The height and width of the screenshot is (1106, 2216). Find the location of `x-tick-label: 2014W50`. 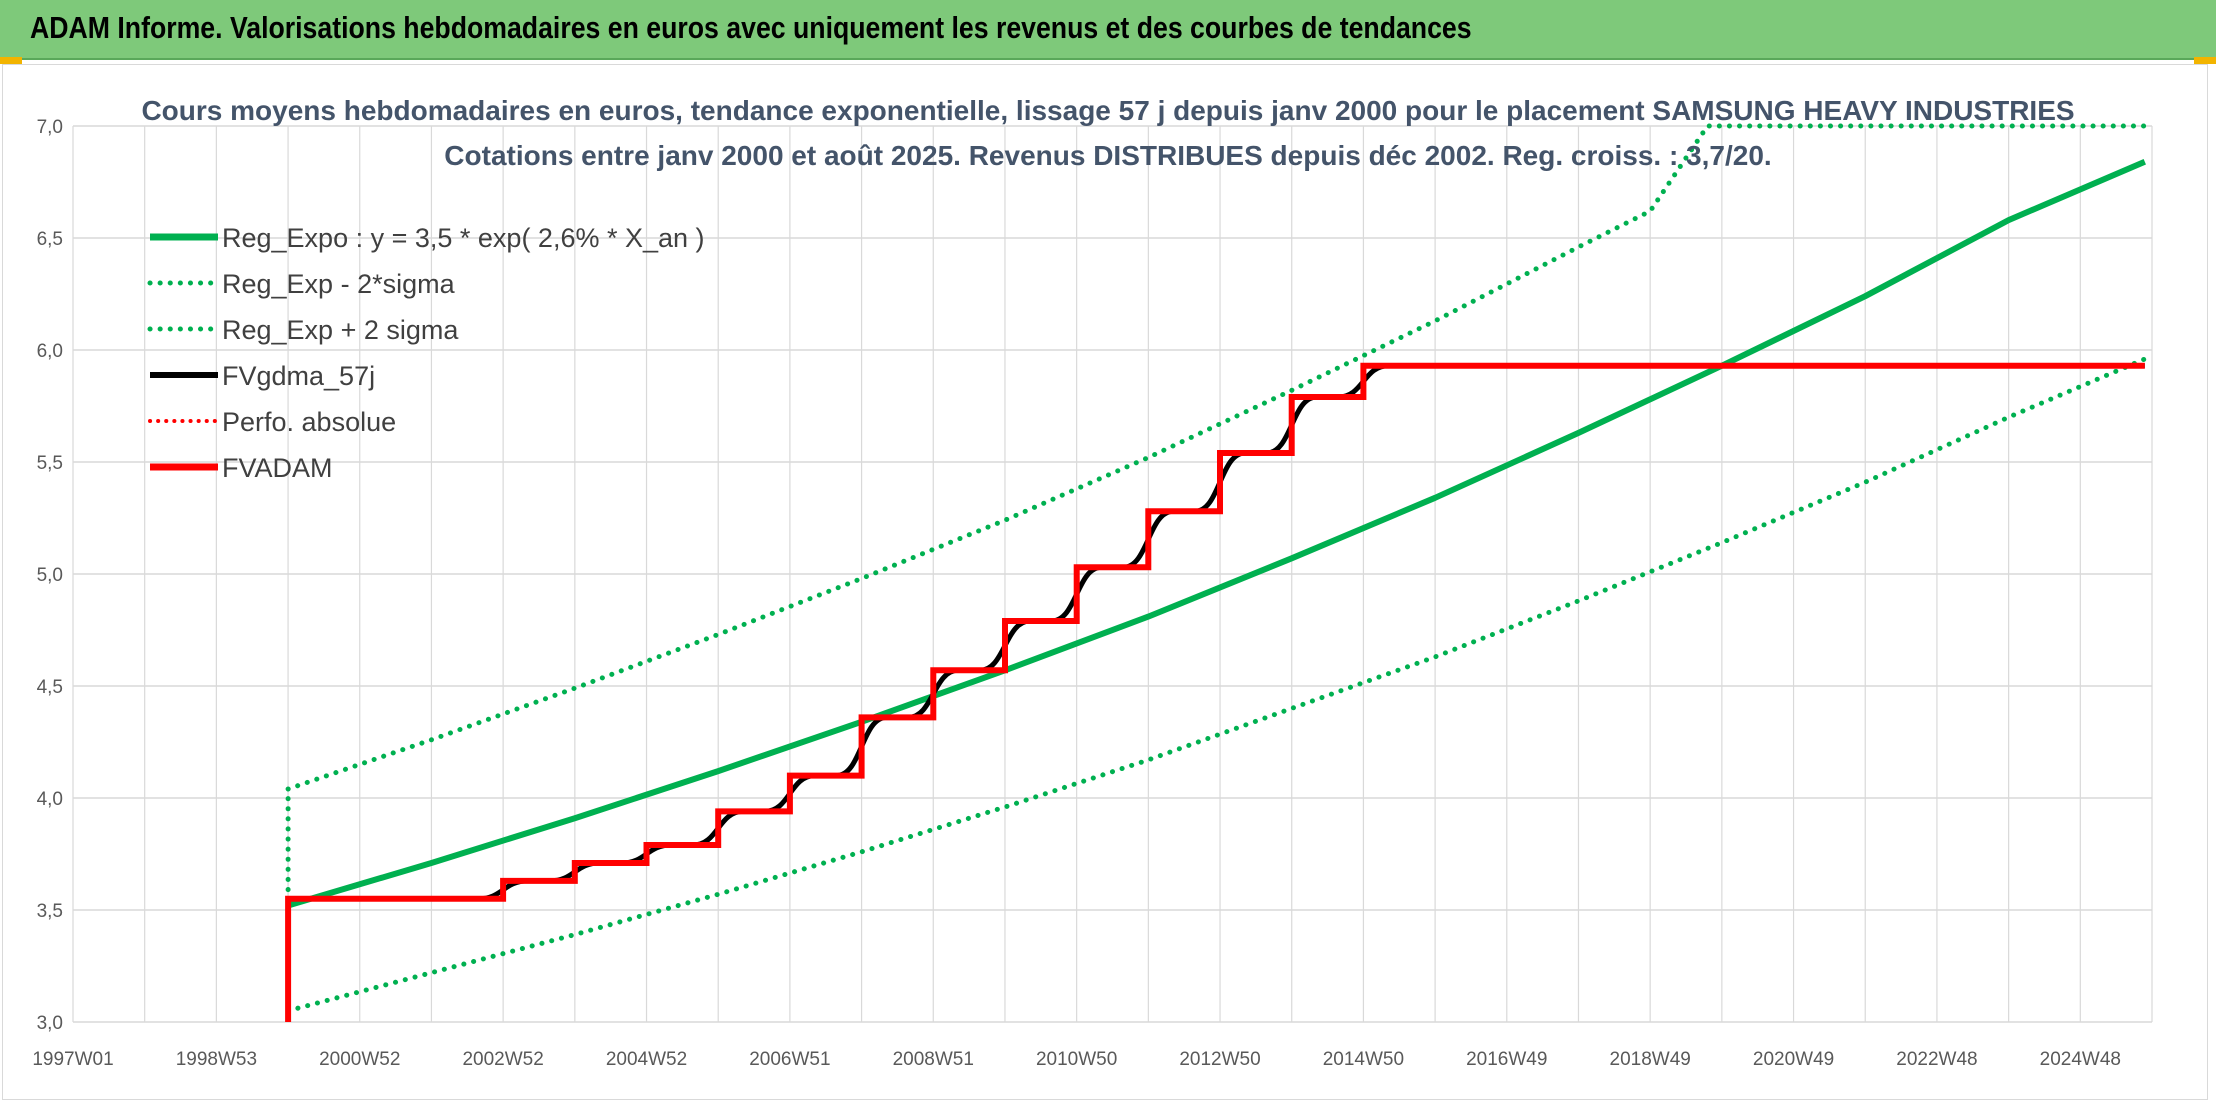

x-tick-label: 2014W50 is located at coordinates (1363, 1059).